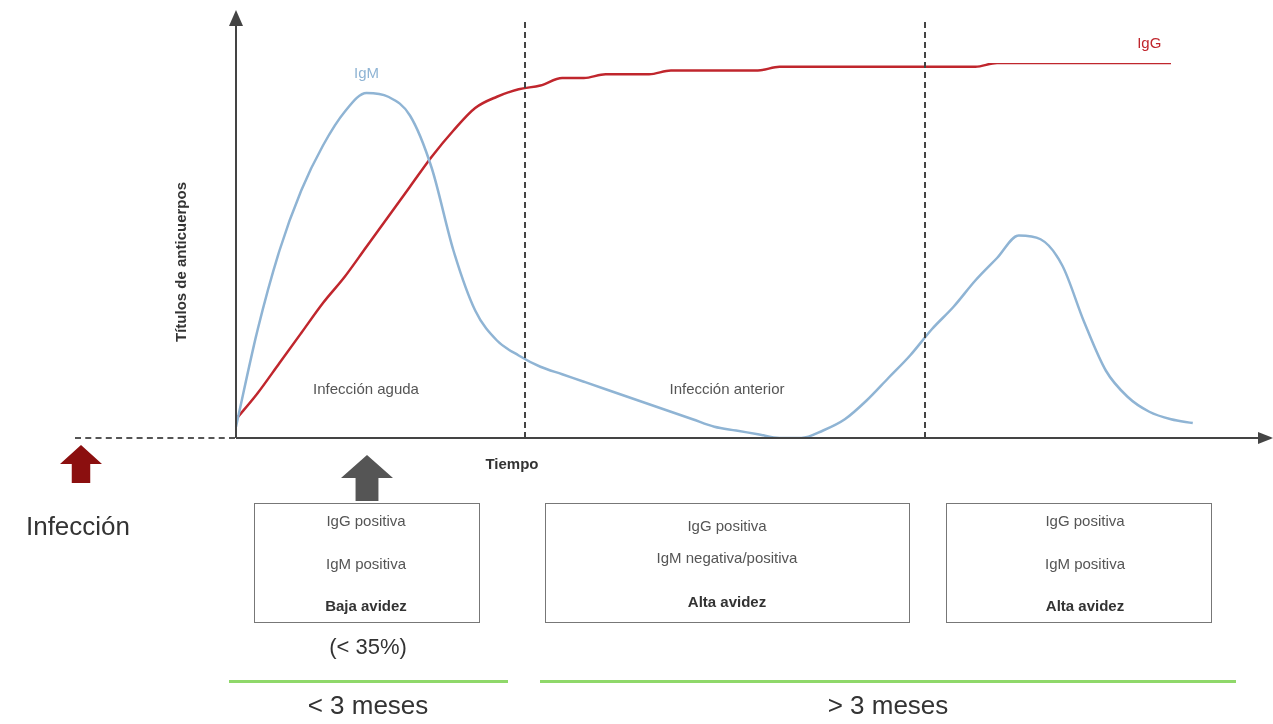 The height and width of the screenshot is (724, 1273). Describe the element at coordinates (366, 605) in the screenshot. I see `text: Baja avidez` at that location.